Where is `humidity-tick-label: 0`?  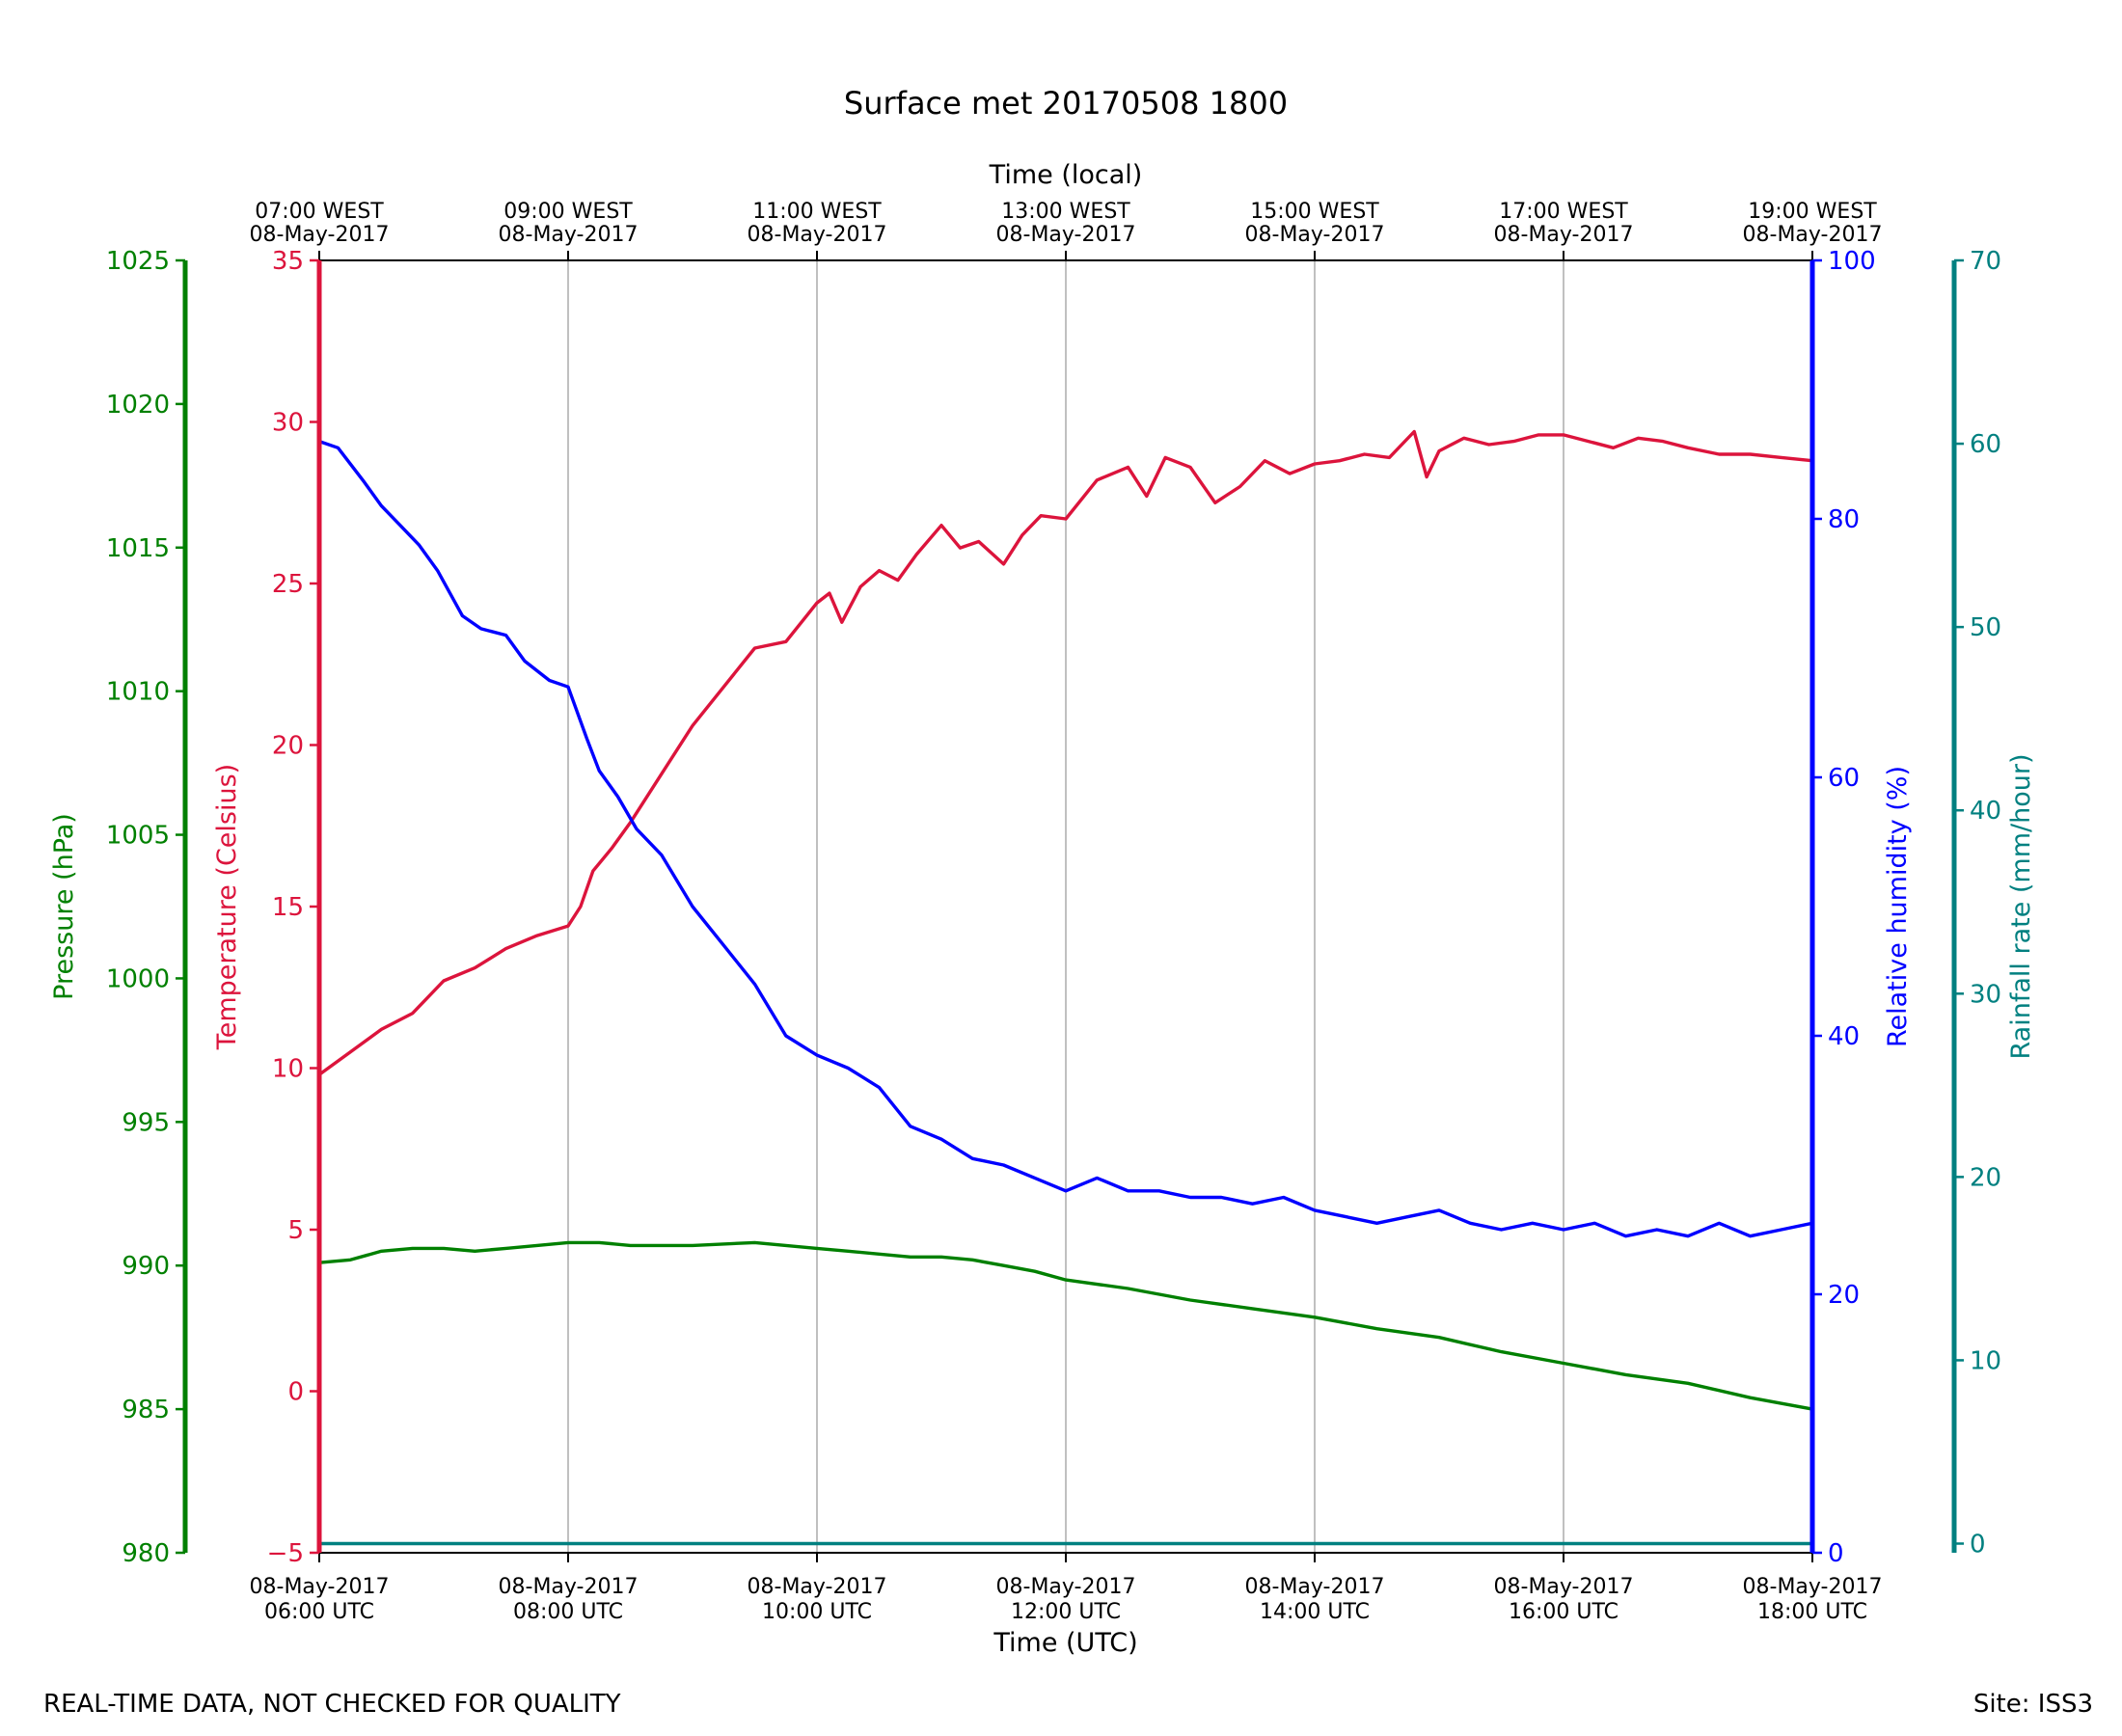 humidity-tick-label: 0 is located at coordinates (1836, 1553).